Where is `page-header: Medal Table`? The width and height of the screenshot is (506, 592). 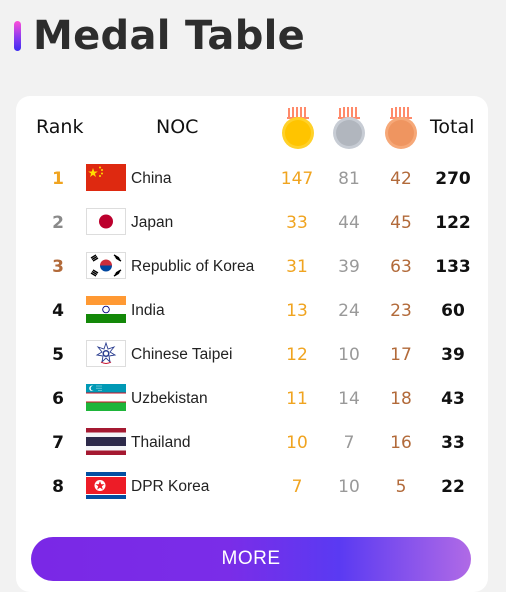
page-header: Medal Table is located at coordinates (159, 36).